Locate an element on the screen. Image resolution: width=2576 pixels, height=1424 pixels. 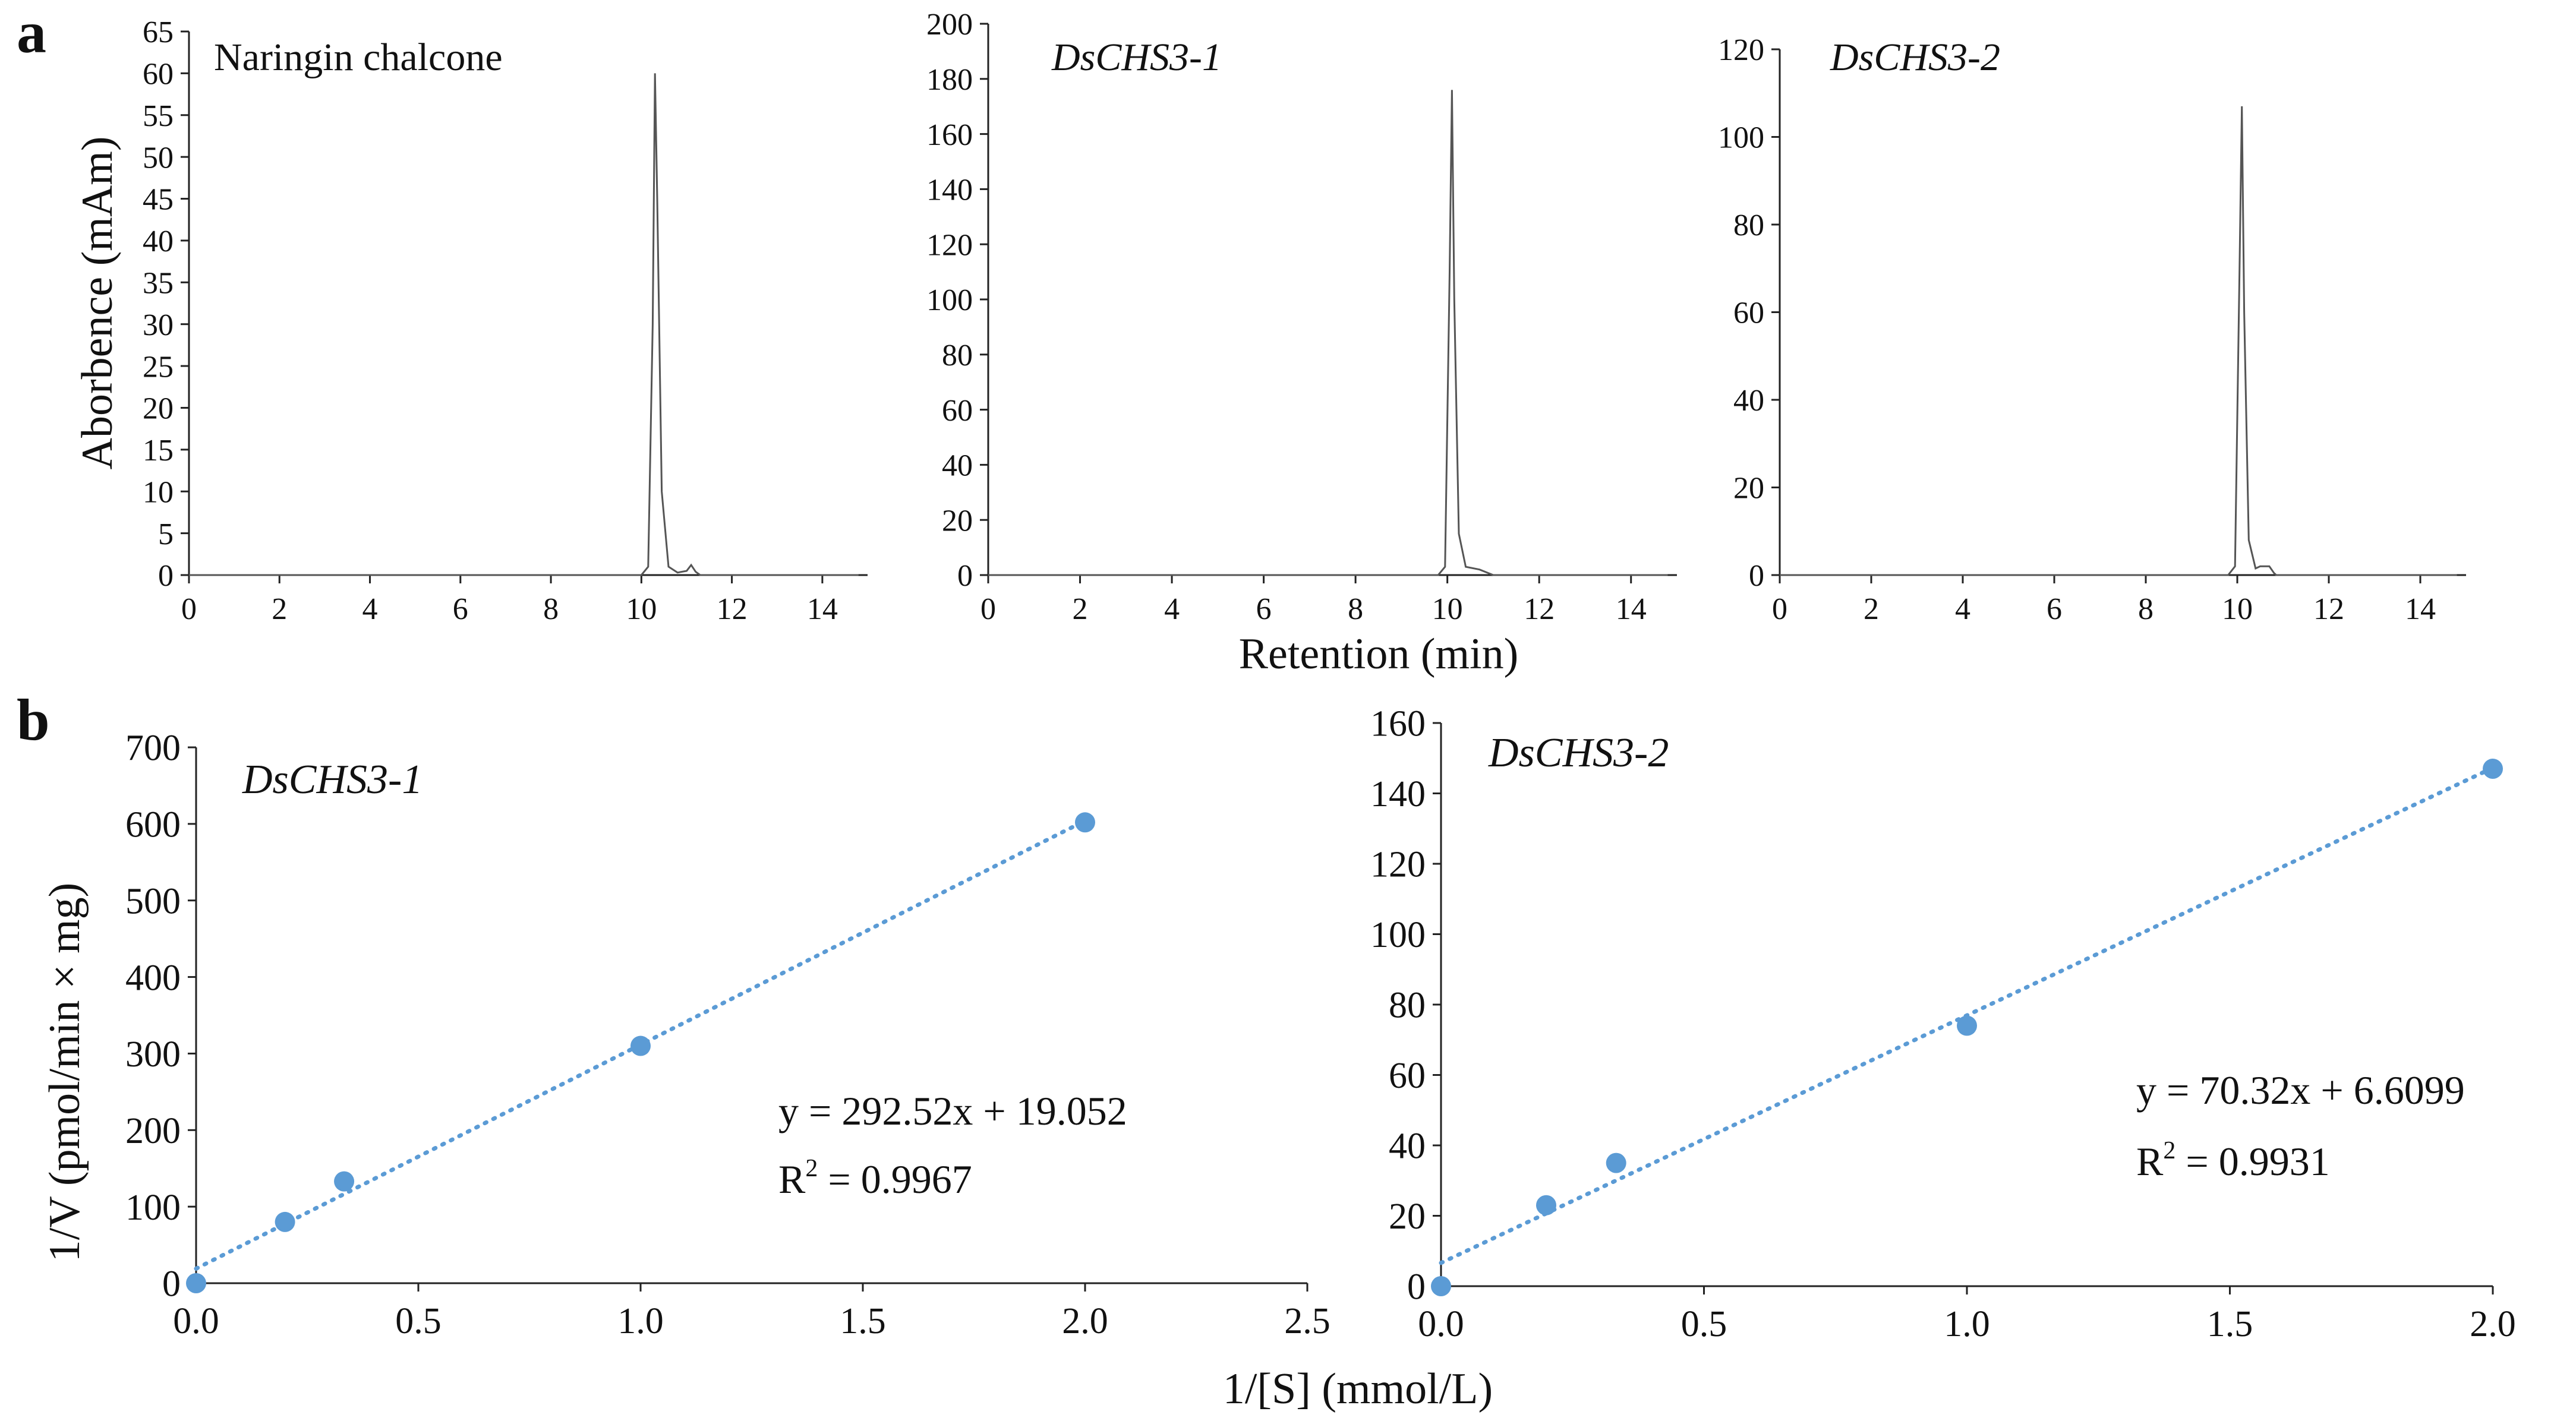
a-y-axis-label: Aborbence (mAm) is located at coordinates (98, 303).